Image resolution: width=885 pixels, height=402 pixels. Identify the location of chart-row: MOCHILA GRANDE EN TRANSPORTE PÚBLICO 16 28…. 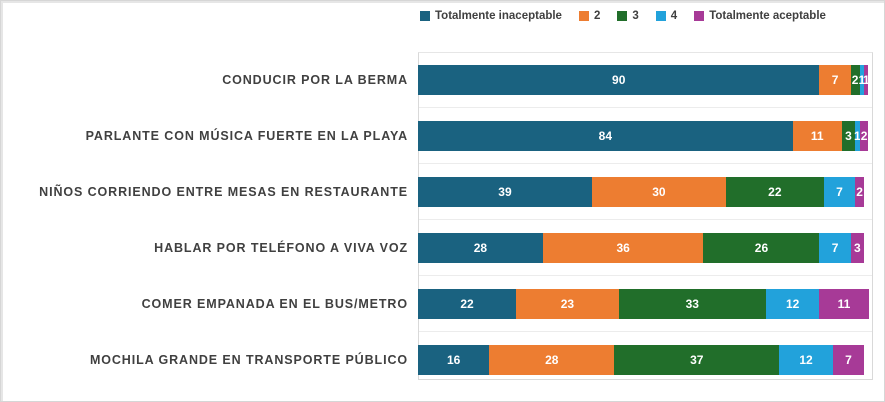
(437, 360).